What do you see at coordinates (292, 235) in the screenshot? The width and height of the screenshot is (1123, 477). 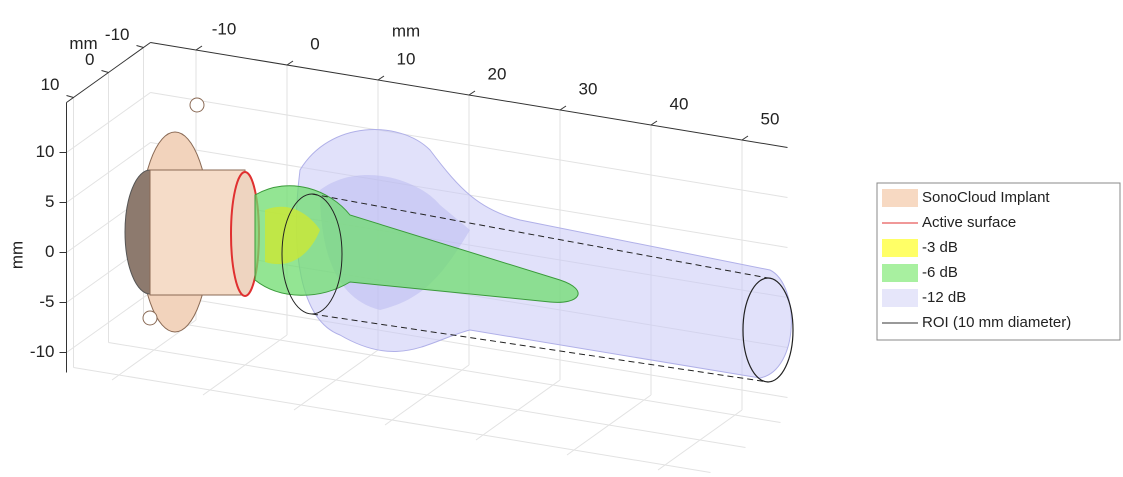 I see `lobe-3db` at bounding box center [292, 235].